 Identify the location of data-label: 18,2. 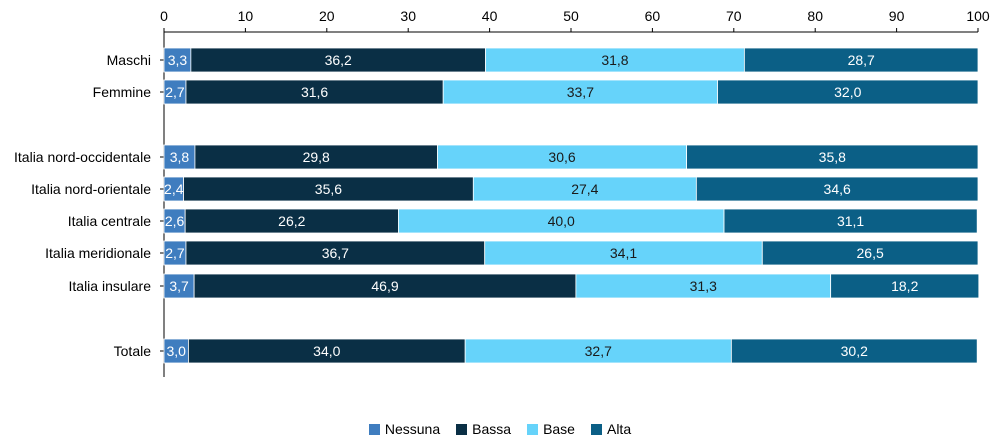
(904, 286).